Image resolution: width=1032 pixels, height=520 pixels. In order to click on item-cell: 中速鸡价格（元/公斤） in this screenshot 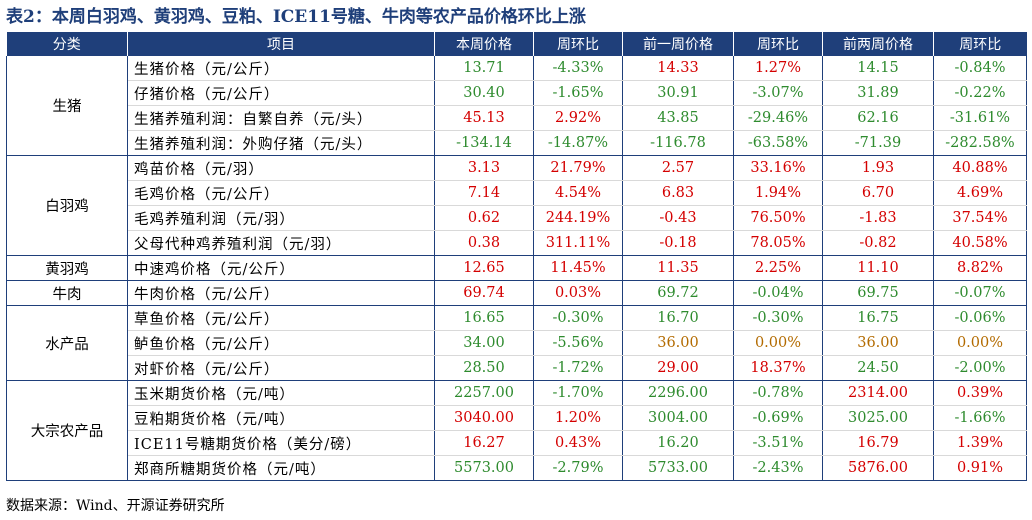, I will do `click(281, 268)`.